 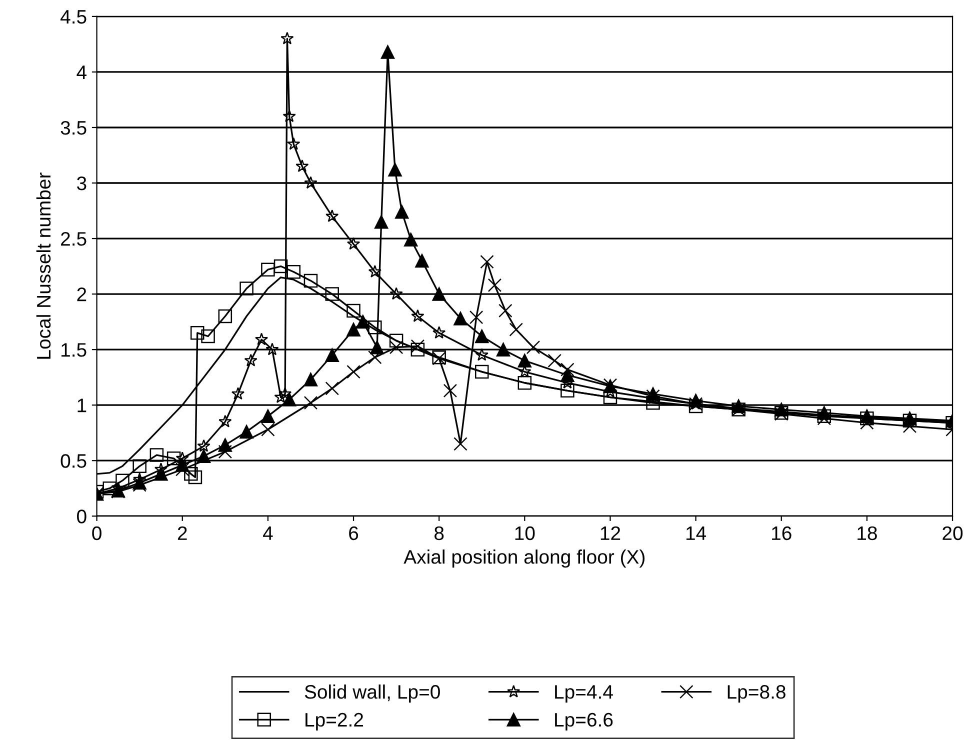 What do you see at coordinates (182, 533) in the screenshot?
I see `x-tick-label: 2` at bounding box center [182, 533].